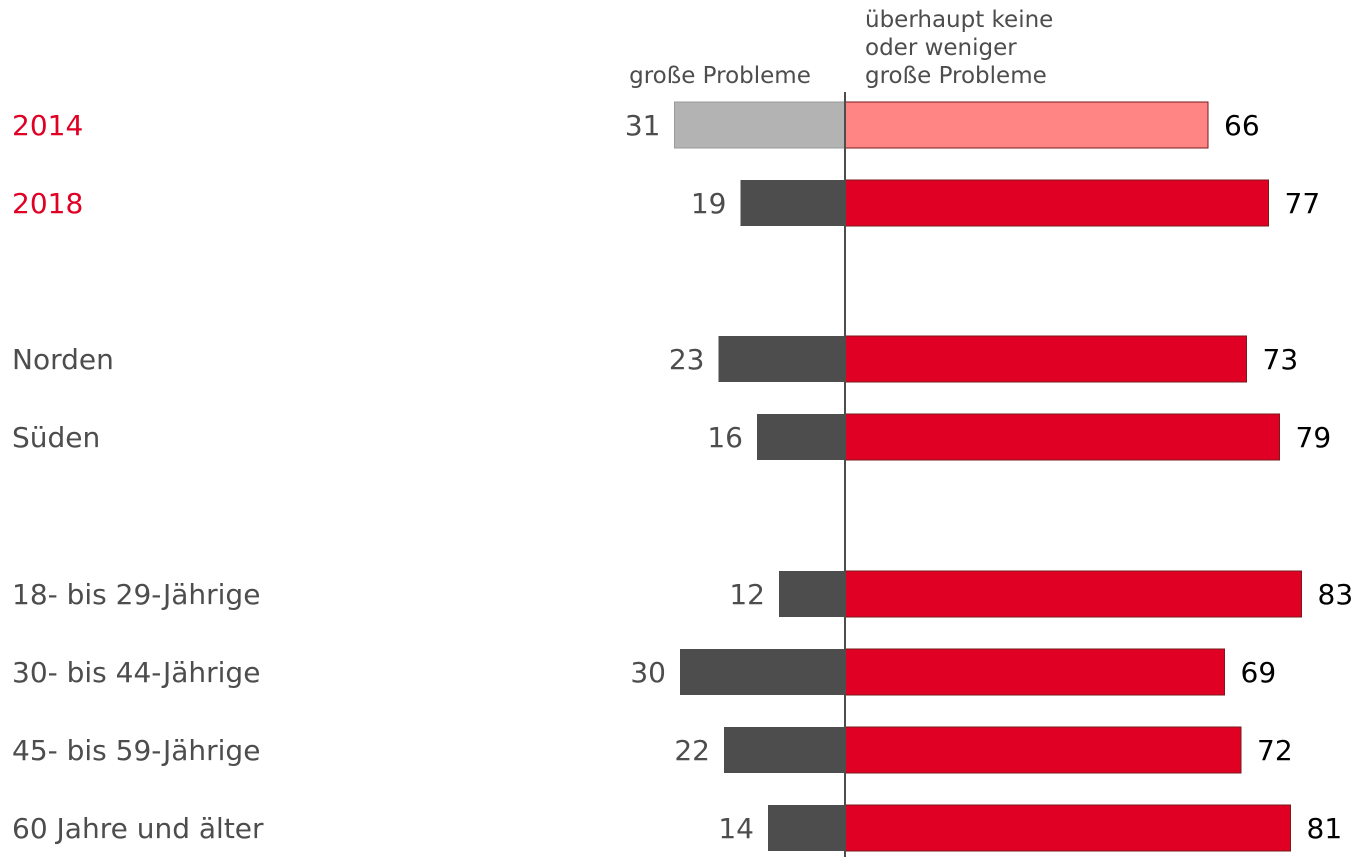 The width and height of the screenshot is (1359, 857). Describe the element at coordinates (692, 750) in the screenshot. I see `value-left-45-bis-59-j-hrige: 22` at that location.